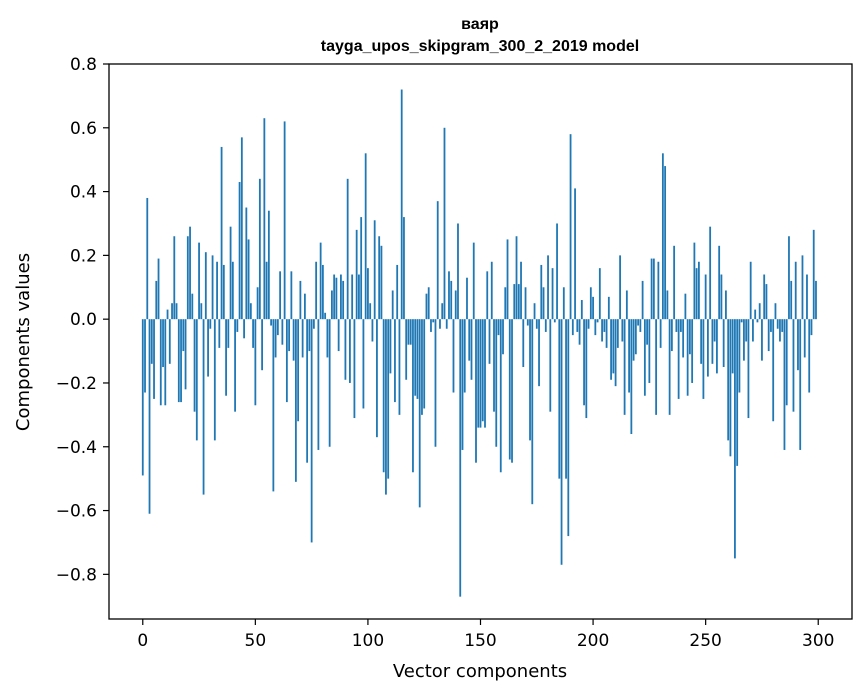 The height and width of the screenshot is (696, 867). Describe the element at coordinates (83, 256) in the screenshot. I see `y-tick-label-5: 0.2` at that location.